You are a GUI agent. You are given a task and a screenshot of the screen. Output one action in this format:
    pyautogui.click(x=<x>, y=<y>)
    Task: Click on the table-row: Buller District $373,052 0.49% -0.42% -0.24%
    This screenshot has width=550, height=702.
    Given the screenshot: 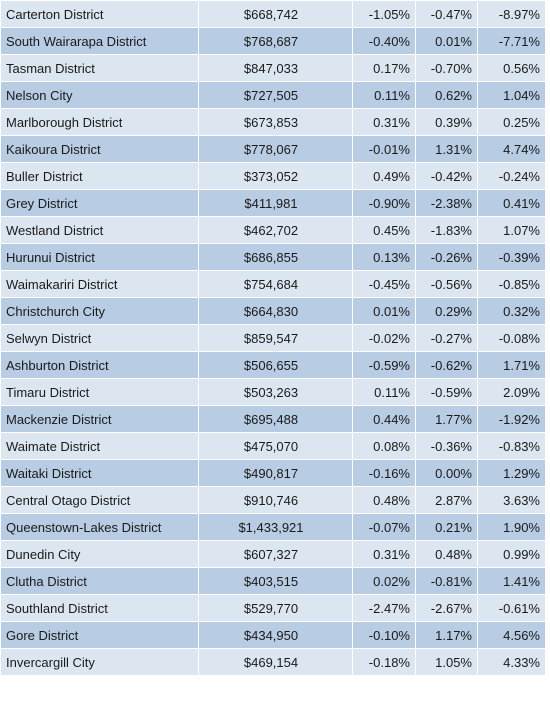 What is the action you would take?
    pyautogui.click(x=273, y=176)
    